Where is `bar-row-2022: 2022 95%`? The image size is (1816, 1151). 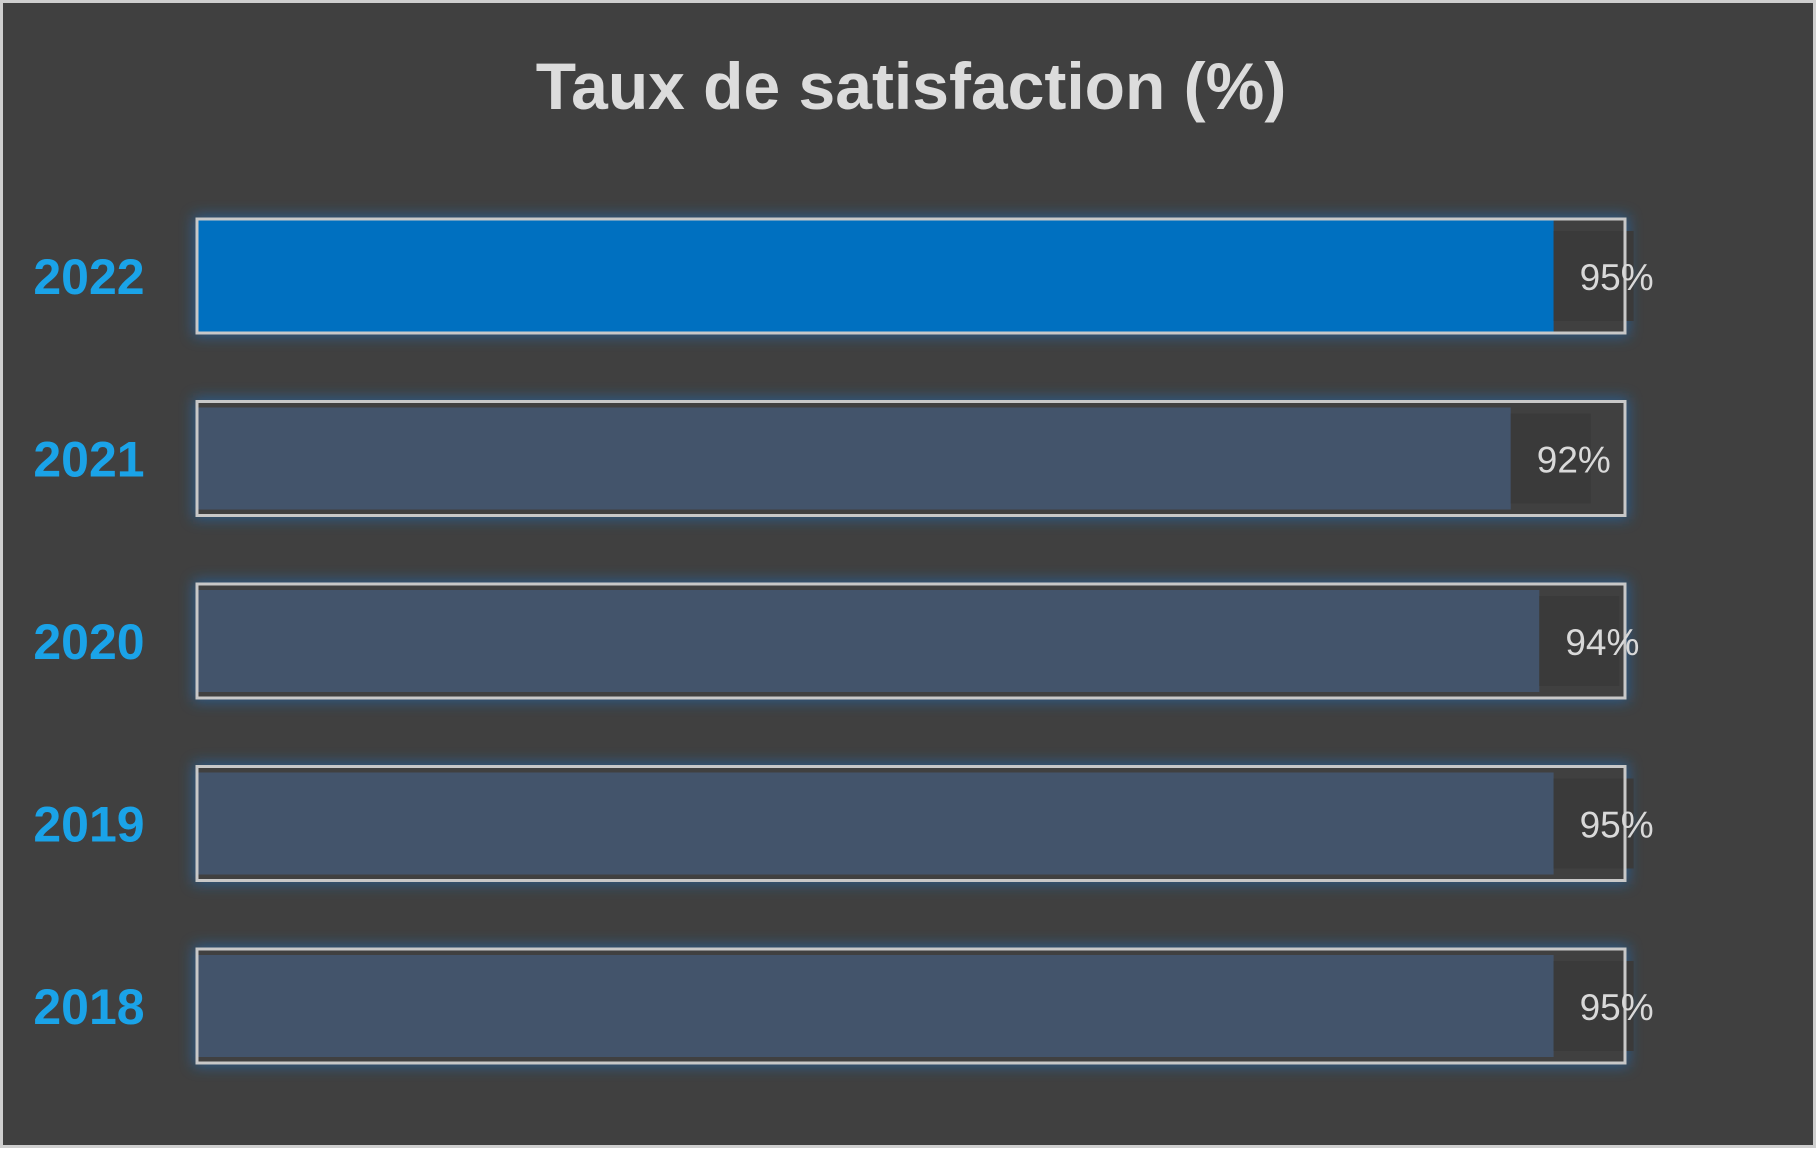 bar-row-2022: 2022 95% is located at coordinates (843, 276).